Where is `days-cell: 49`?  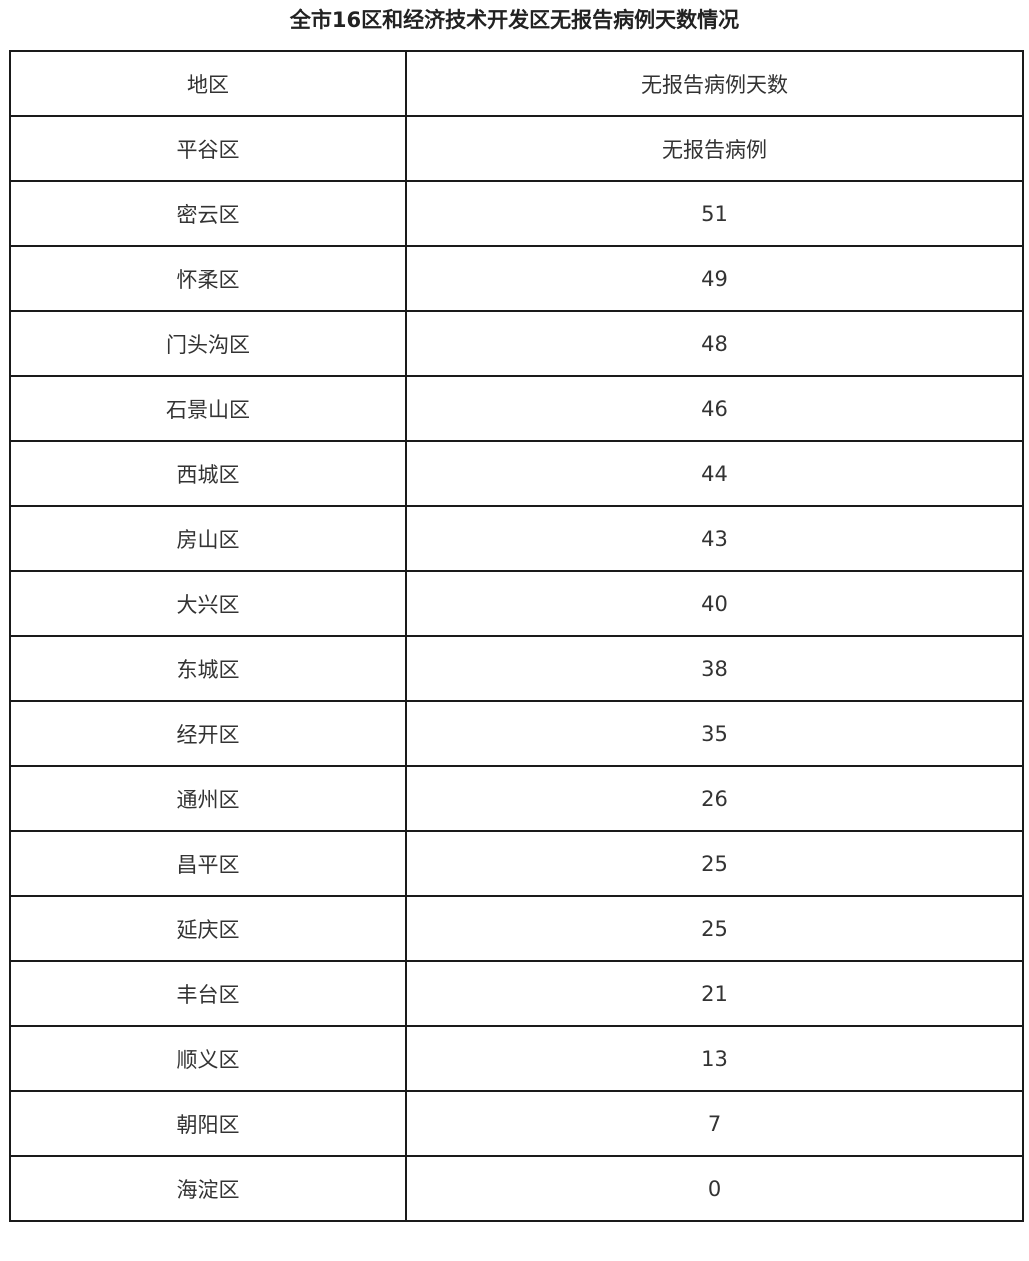
days-cell: 49 is located at coordinates (714, 278).